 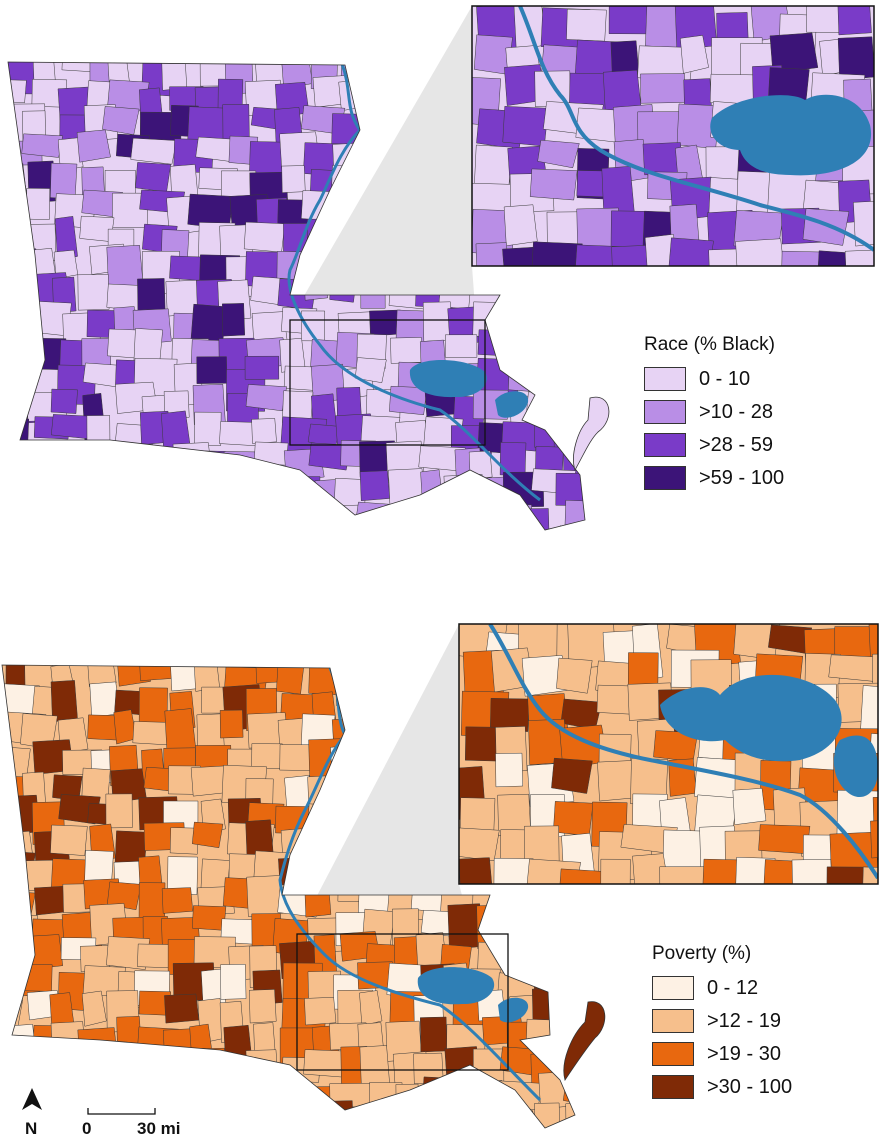 I want to click on legend-label: >30 - 100, so click(x=750, y=1086).